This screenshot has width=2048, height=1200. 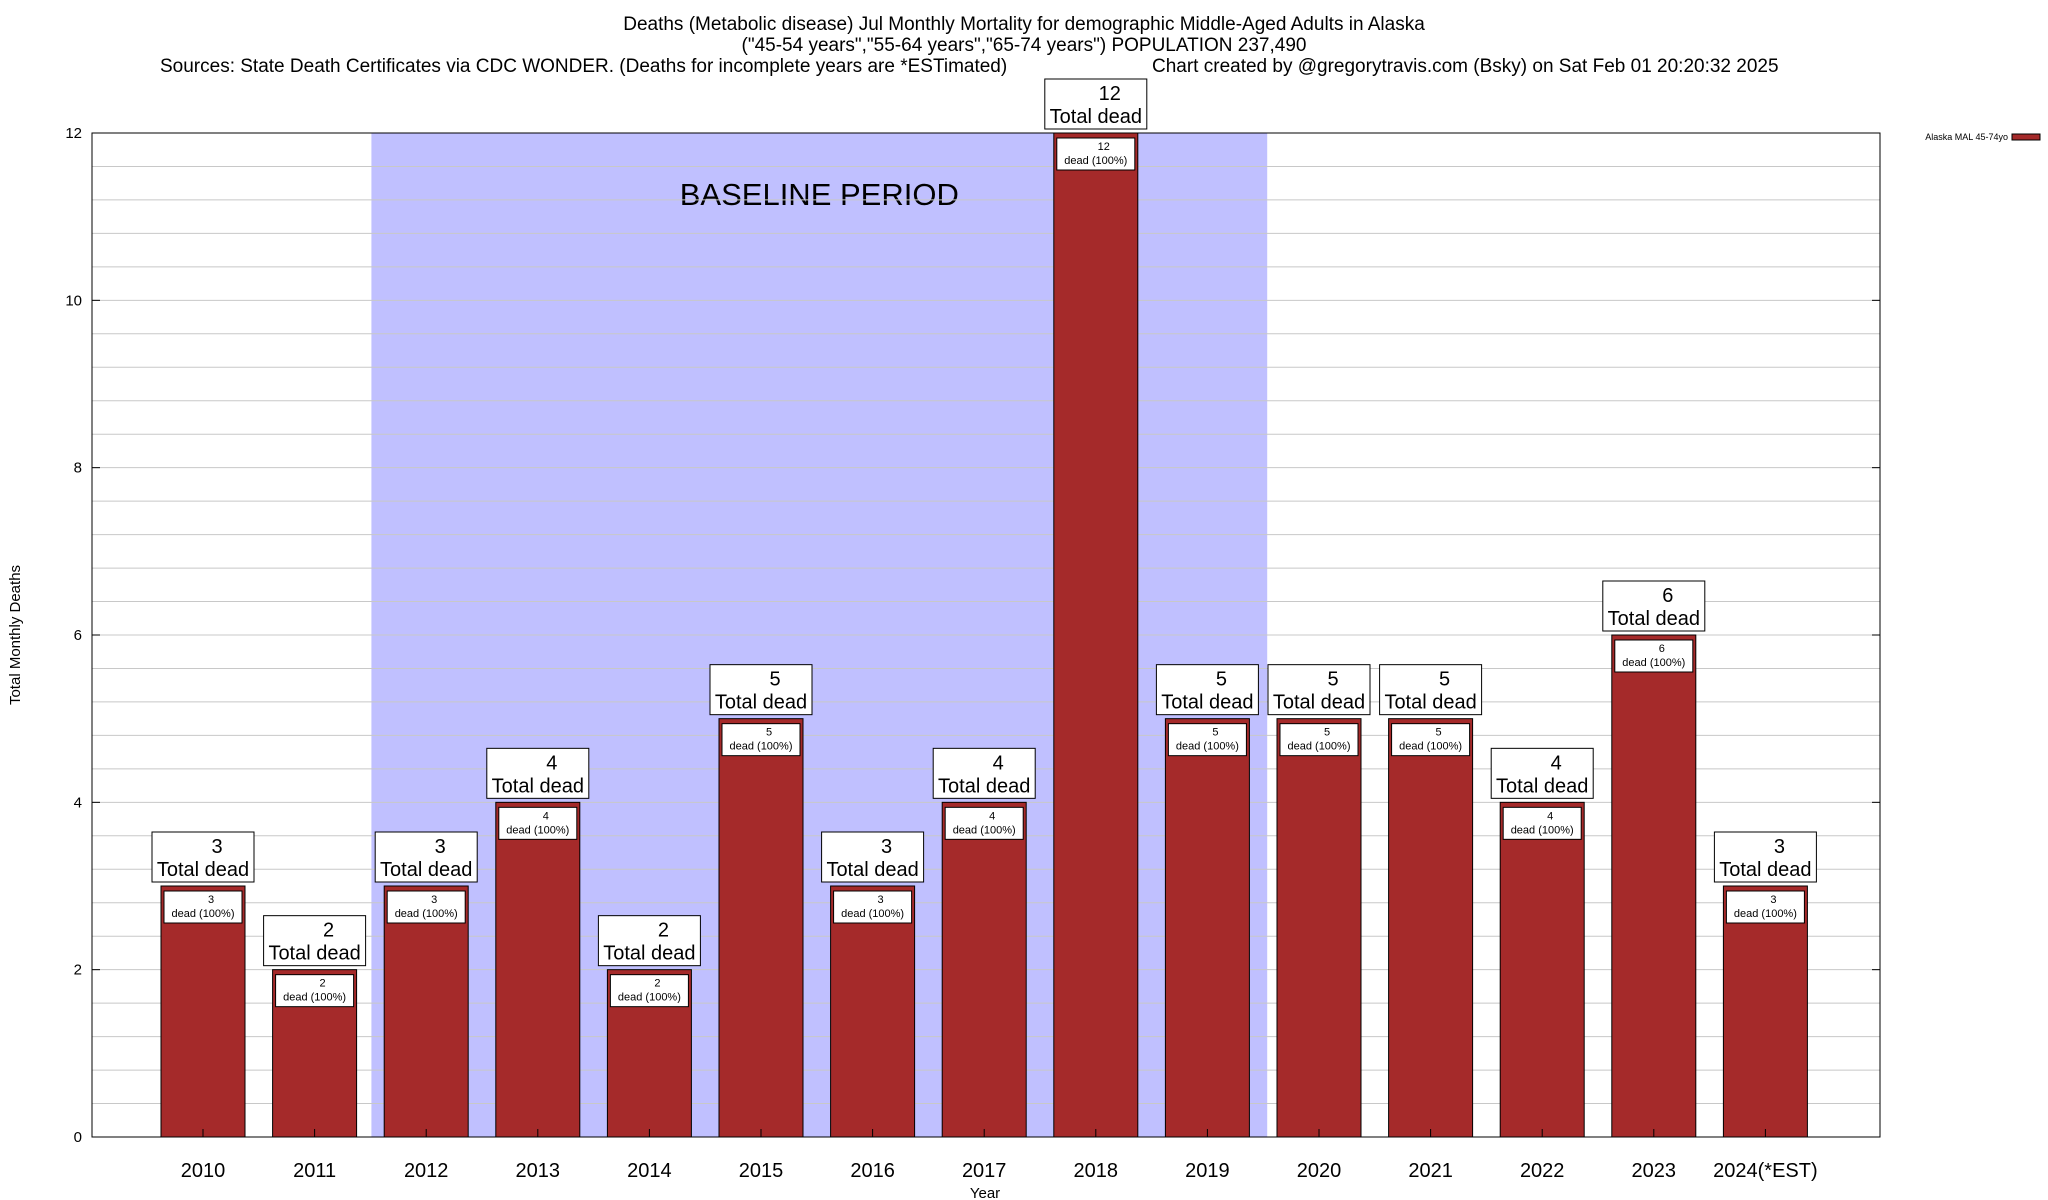 I want to click on legend-swatch, so click(x=2026, y=137).